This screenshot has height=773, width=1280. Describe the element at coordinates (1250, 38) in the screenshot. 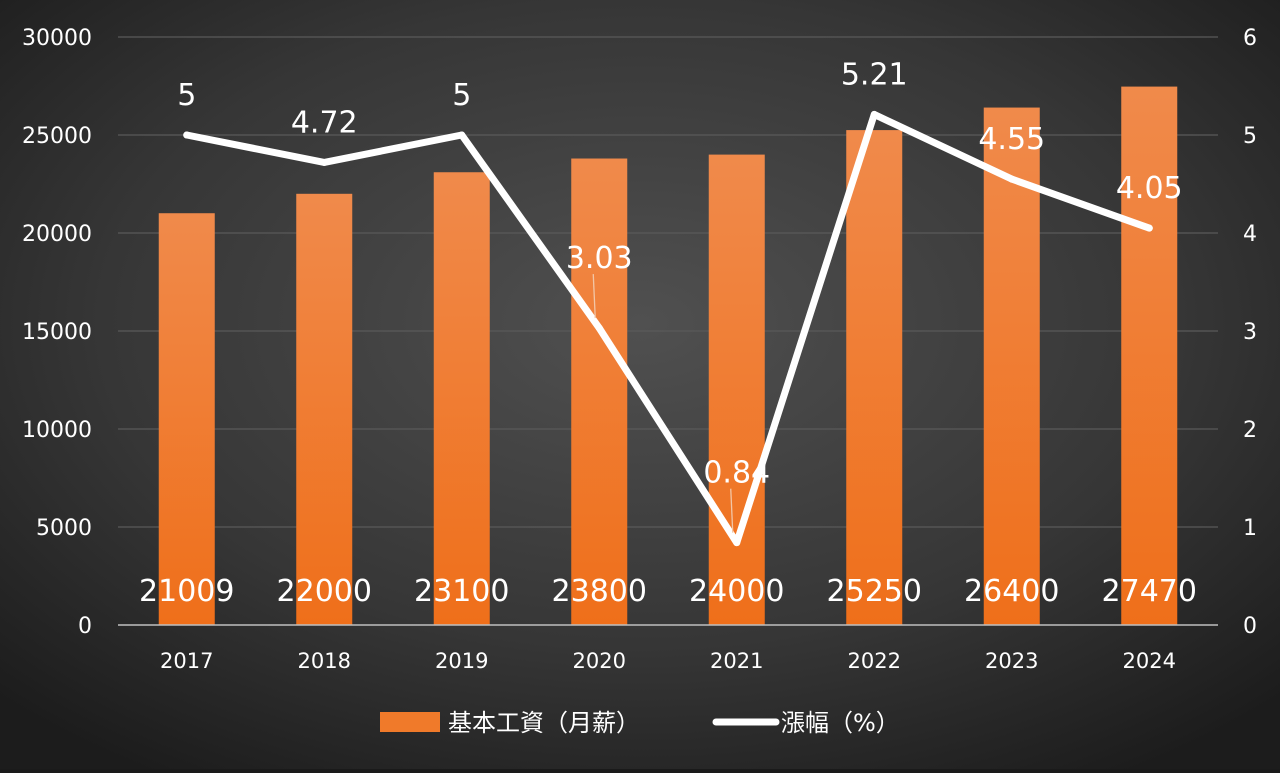

I see `y-right-tick-label: 6` at that location.